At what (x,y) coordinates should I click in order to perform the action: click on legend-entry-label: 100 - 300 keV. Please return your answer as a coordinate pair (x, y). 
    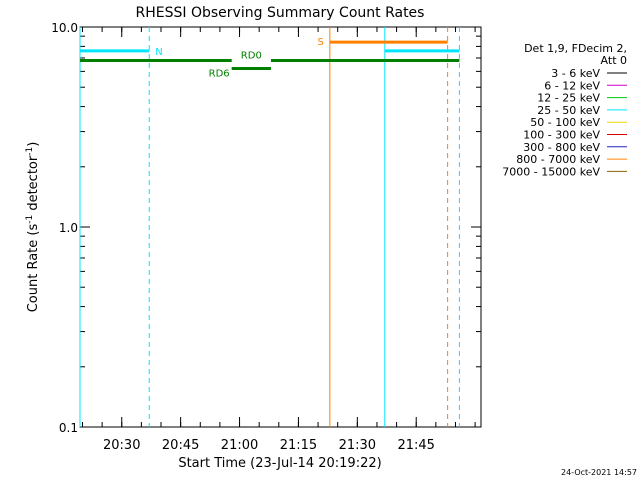
    Looking at the image, I should click on (561, 135).